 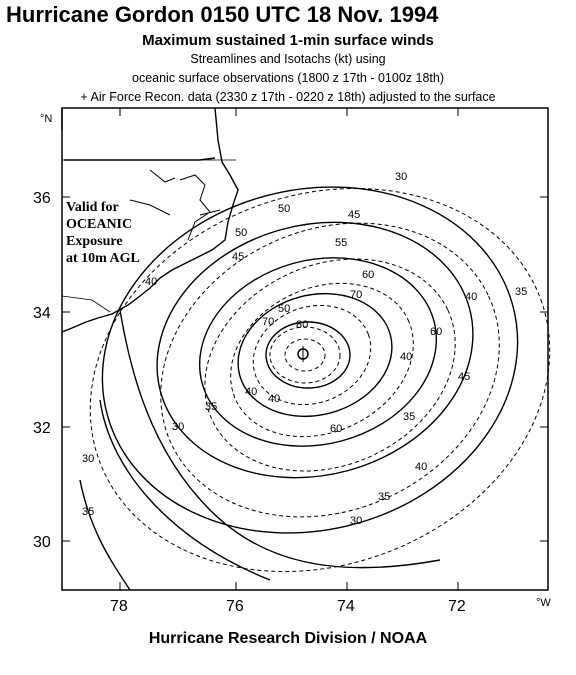 What do you see at coordinates (94, 241) in the screenshot?
I see `note-line: Exposure` at bounding box center [94, 241].